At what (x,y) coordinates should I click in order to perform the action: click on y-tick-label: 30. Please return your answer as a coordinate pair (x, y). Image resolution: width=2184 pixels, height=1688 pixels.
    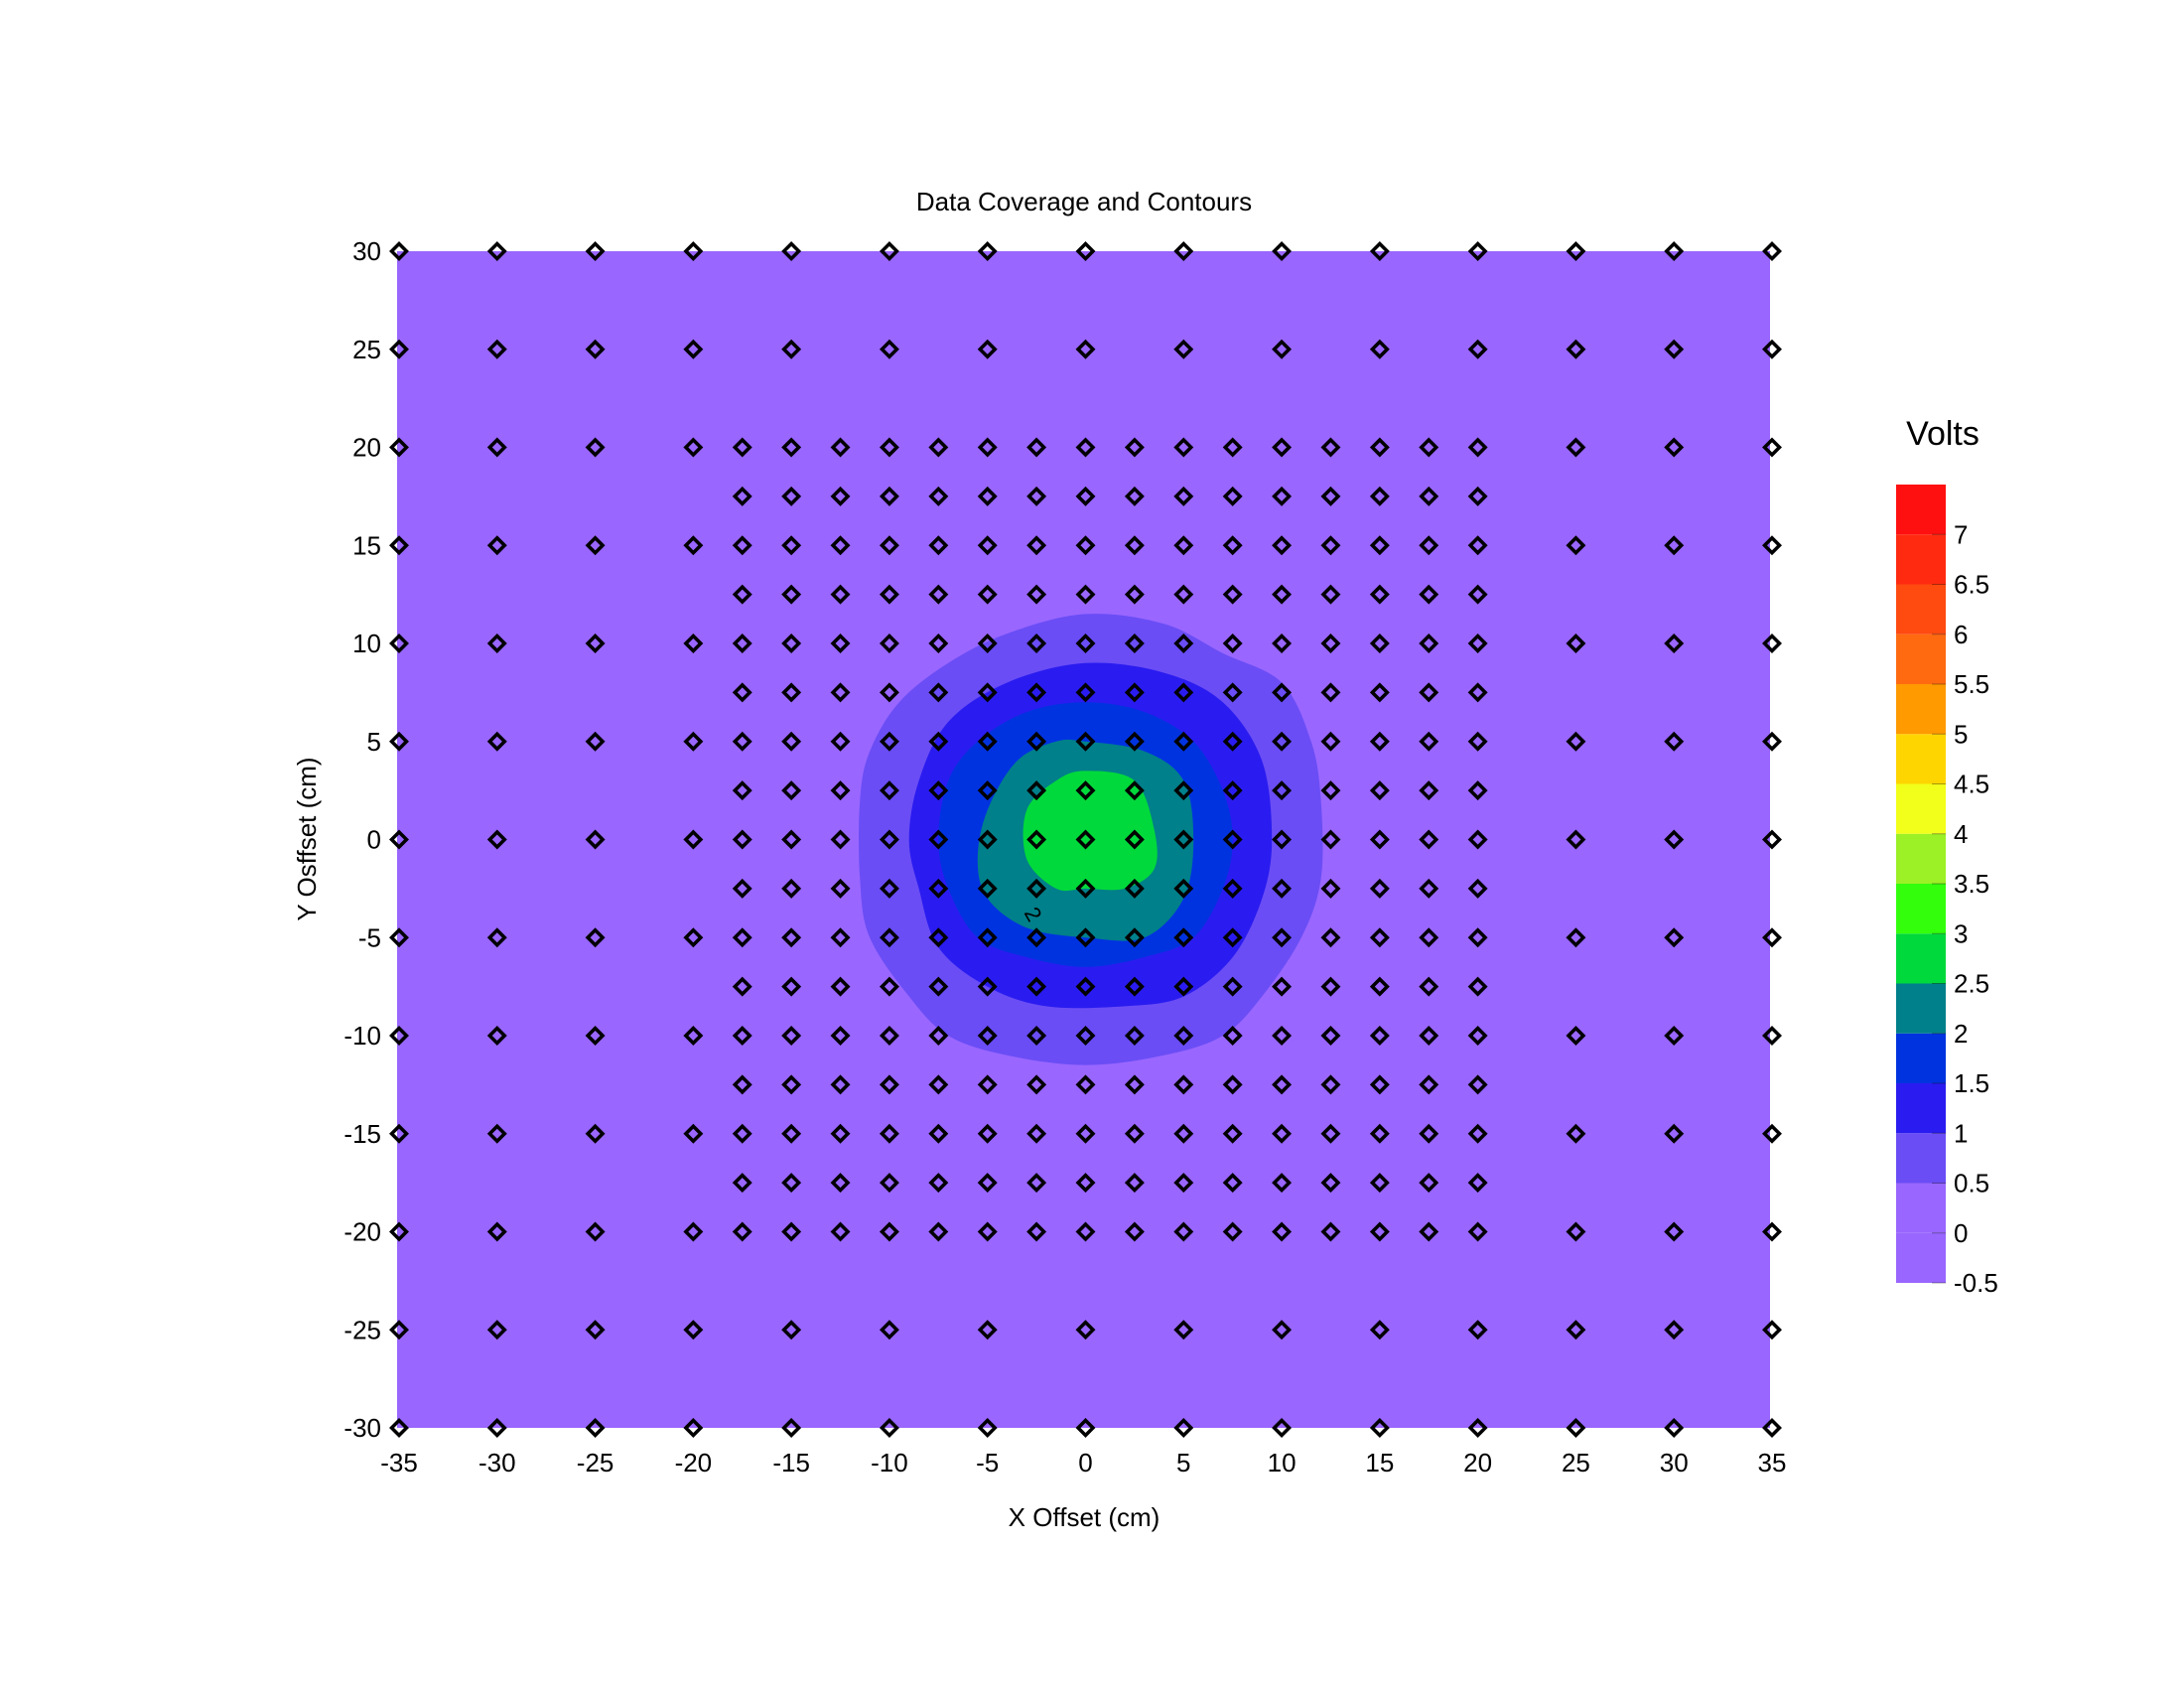
    Looking at the image, I should click on (366, 251).